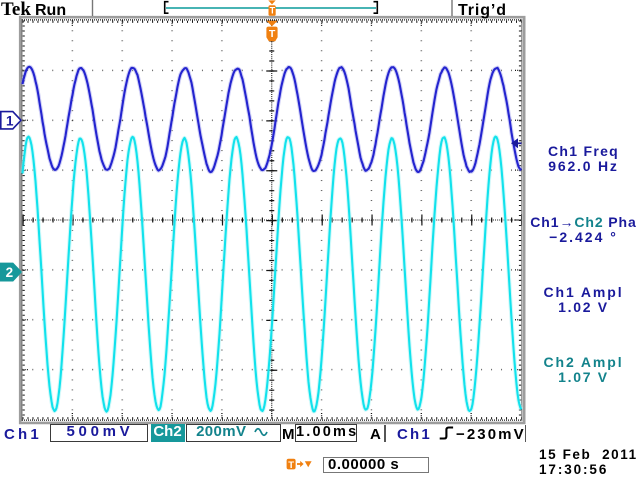 This screenshot has width=640, height=480. Describe the element at coordinates (10, 272) in the screenshot. I see `svg-text: 2` at that location.